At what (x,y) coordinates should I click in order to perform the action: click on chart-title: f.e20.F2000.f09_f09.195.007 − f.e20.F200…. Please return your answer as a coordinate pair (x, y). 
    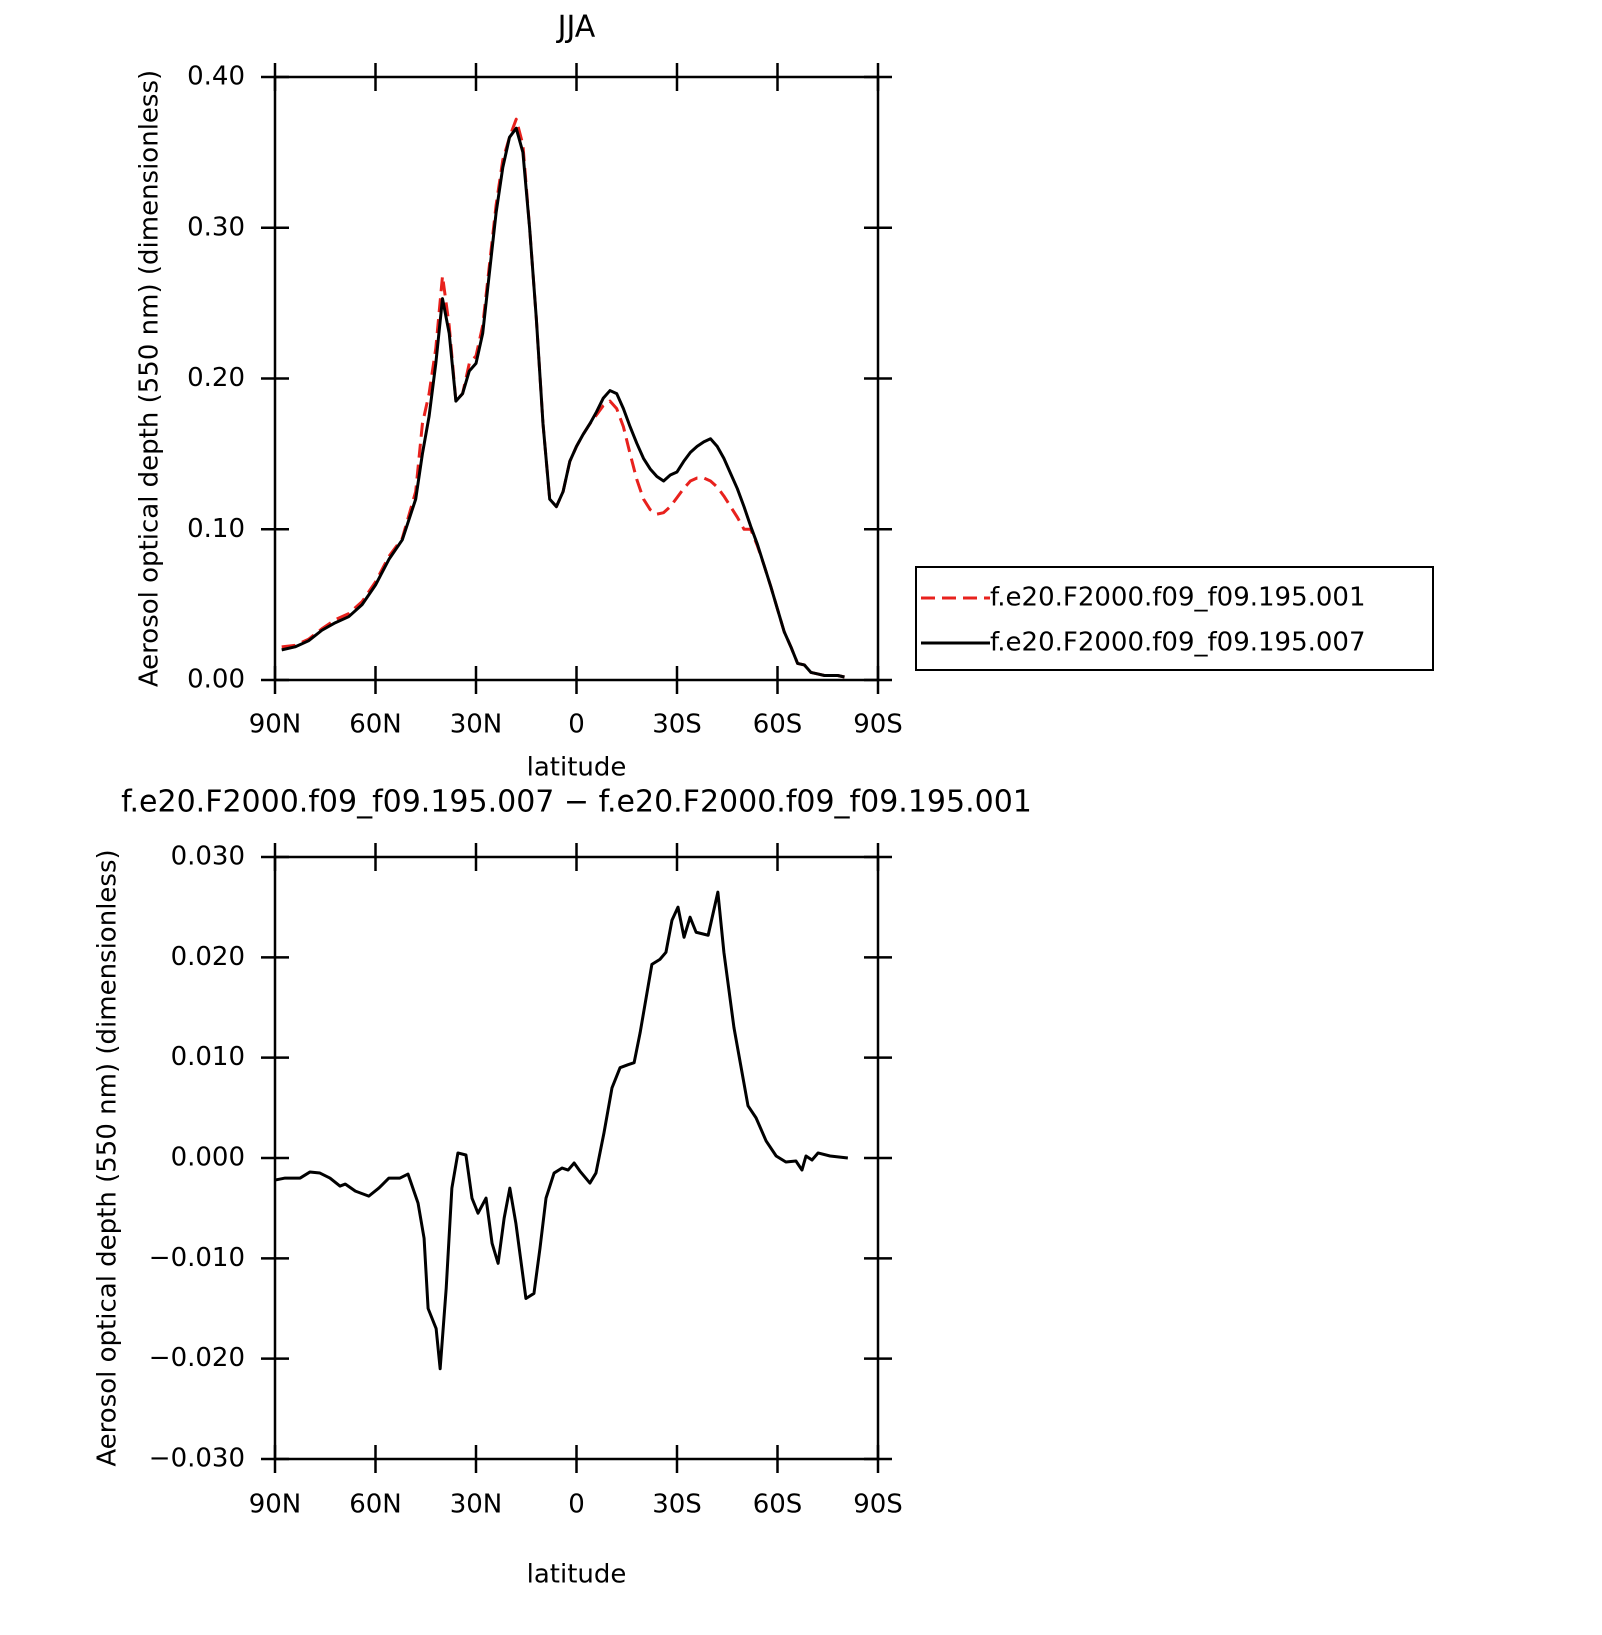
    Looking at the image, I should click on (576, 802).